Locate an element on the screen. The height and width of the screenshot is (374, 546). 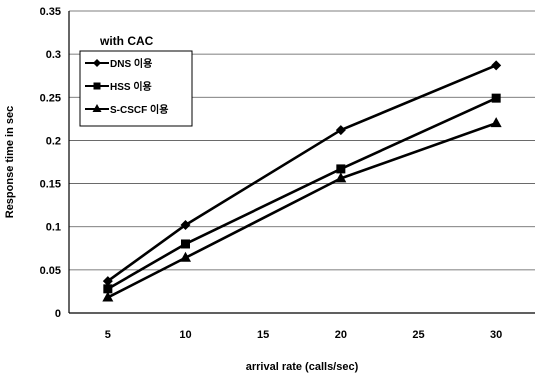
x-tick-label: 30 is located at coordinates (496, 335).